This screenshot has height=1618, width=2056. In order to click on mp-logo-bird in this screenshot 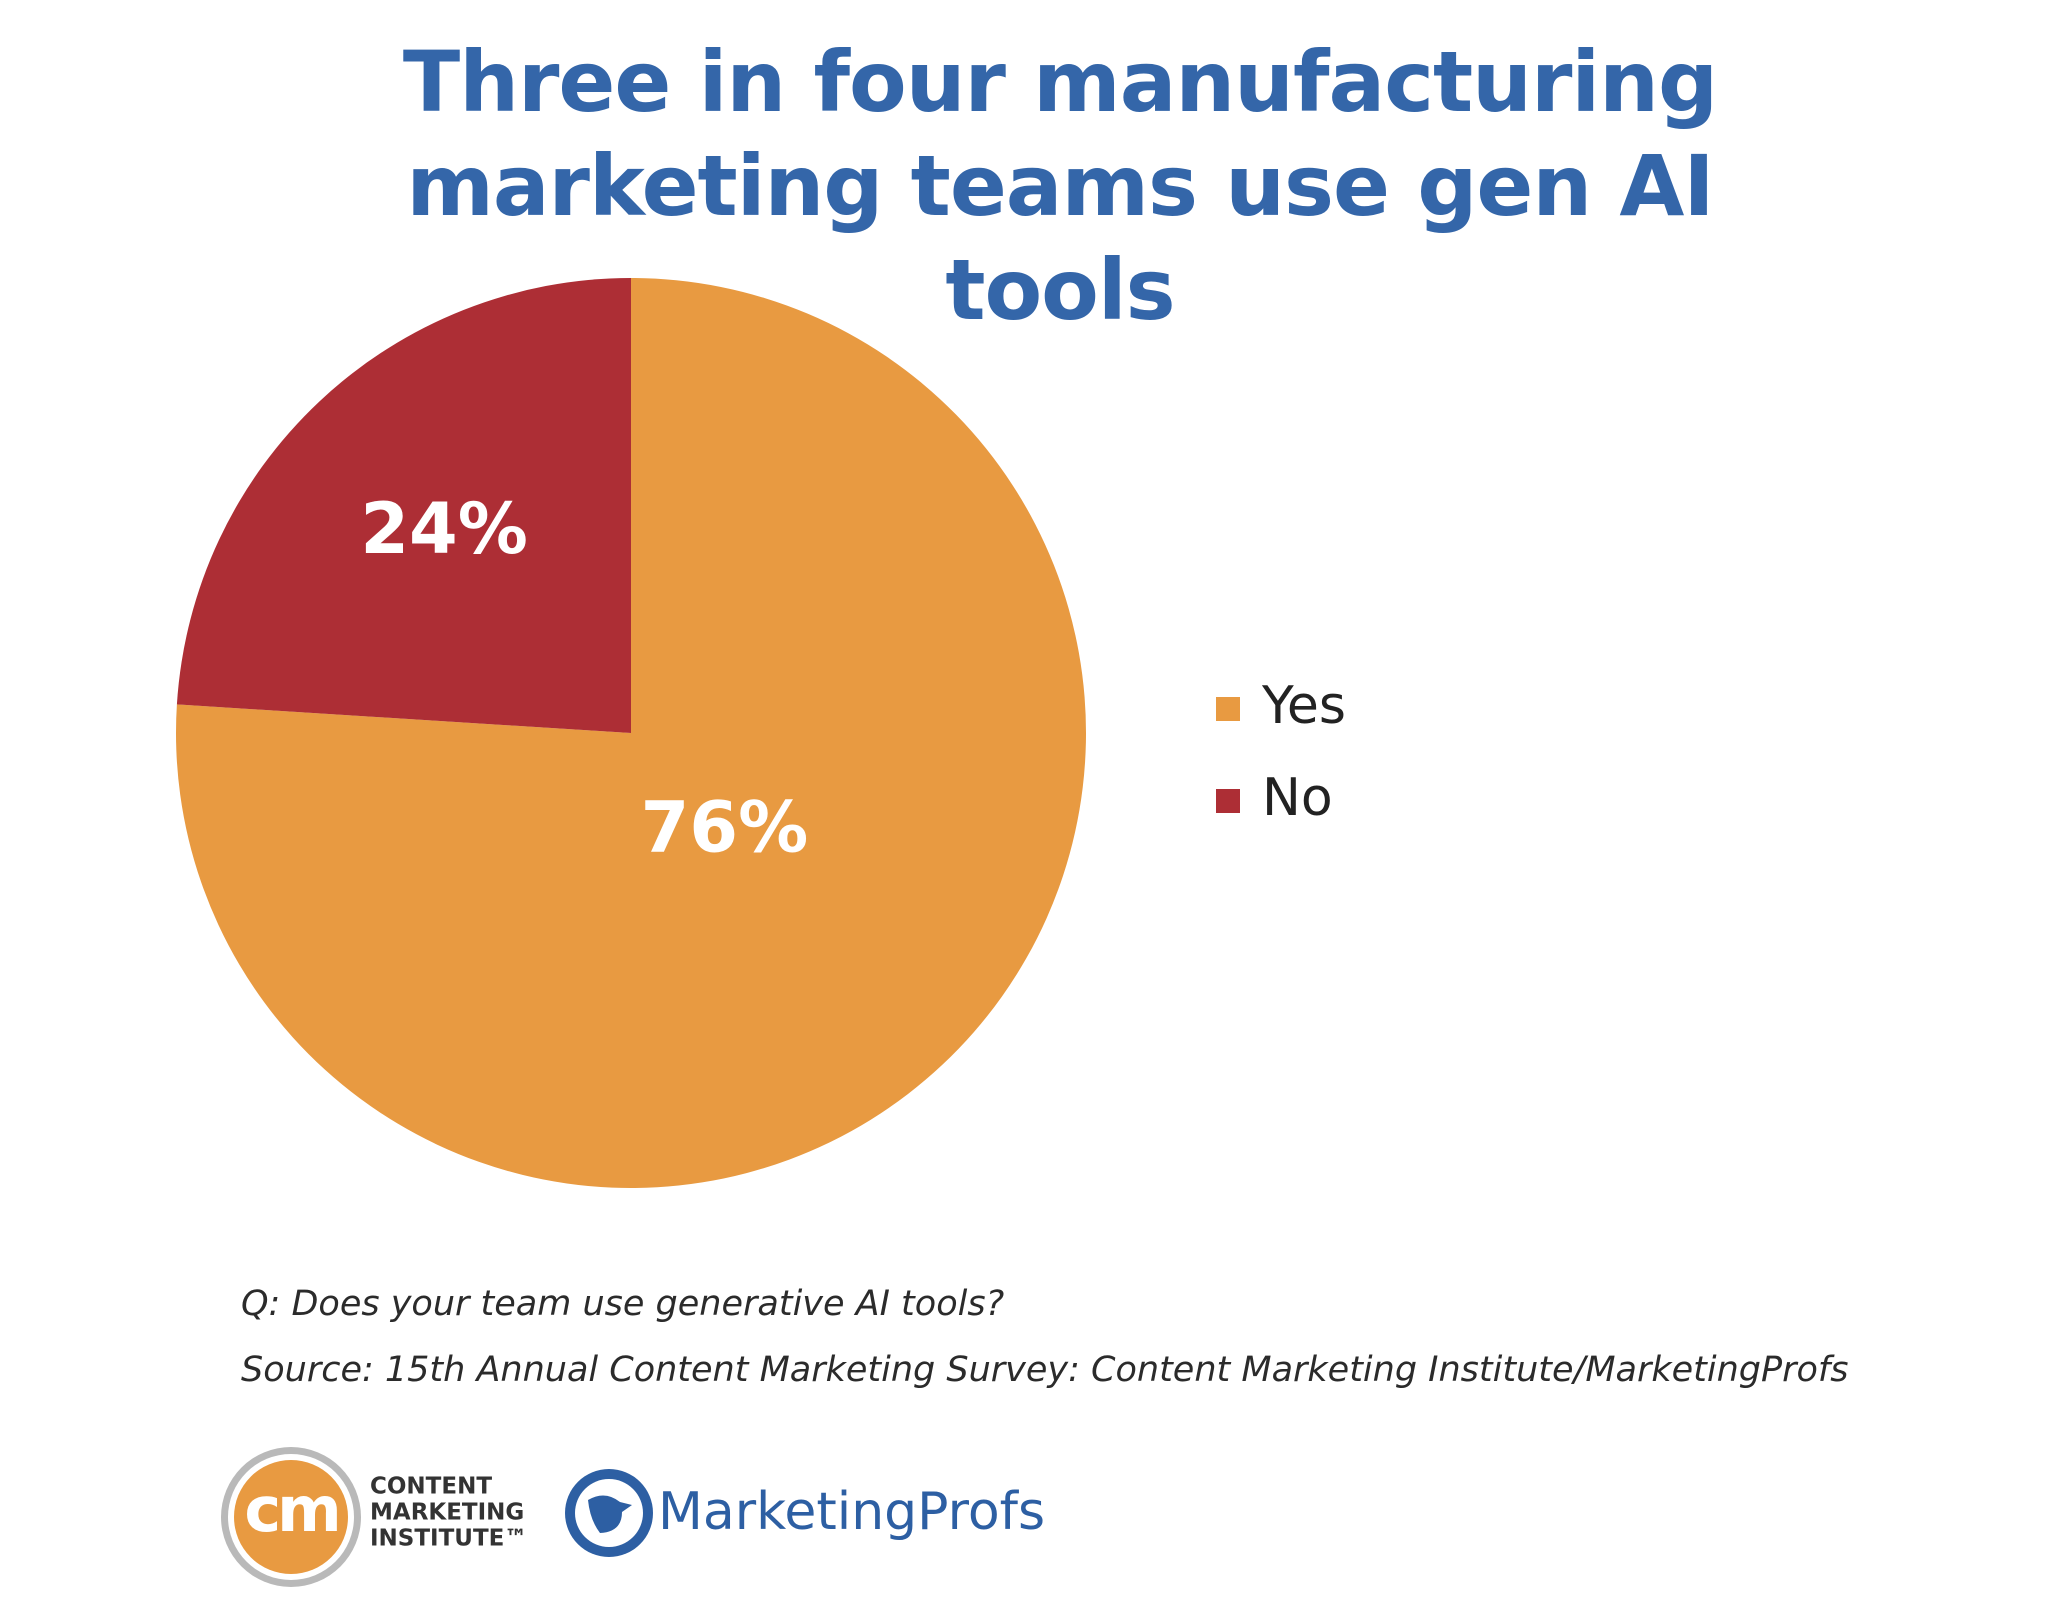, I will do `click(610, 1514)`.